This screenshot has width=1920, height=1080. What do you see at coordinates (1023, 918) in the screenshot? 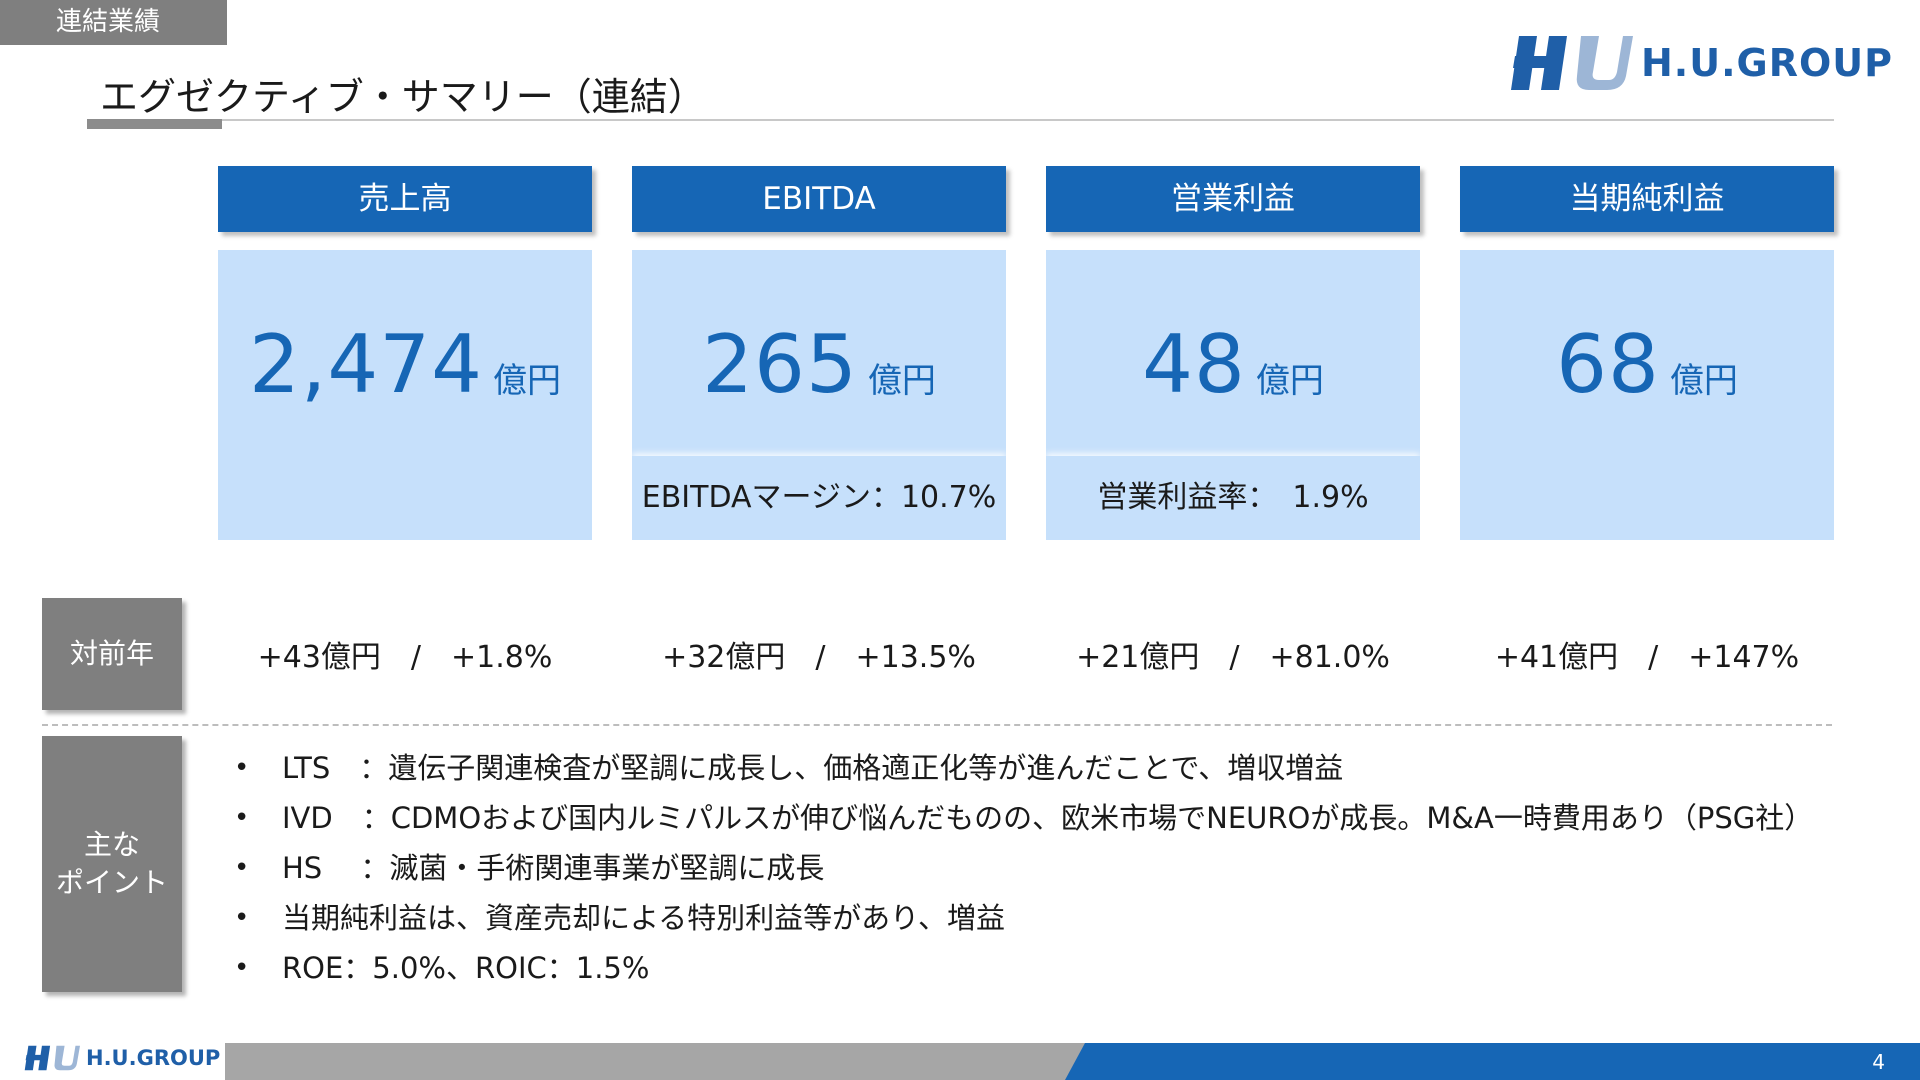
I see `list-item: • 当期純利益は、資産売却による特別利益等があり、増益` at bounding box center [1023, 918].